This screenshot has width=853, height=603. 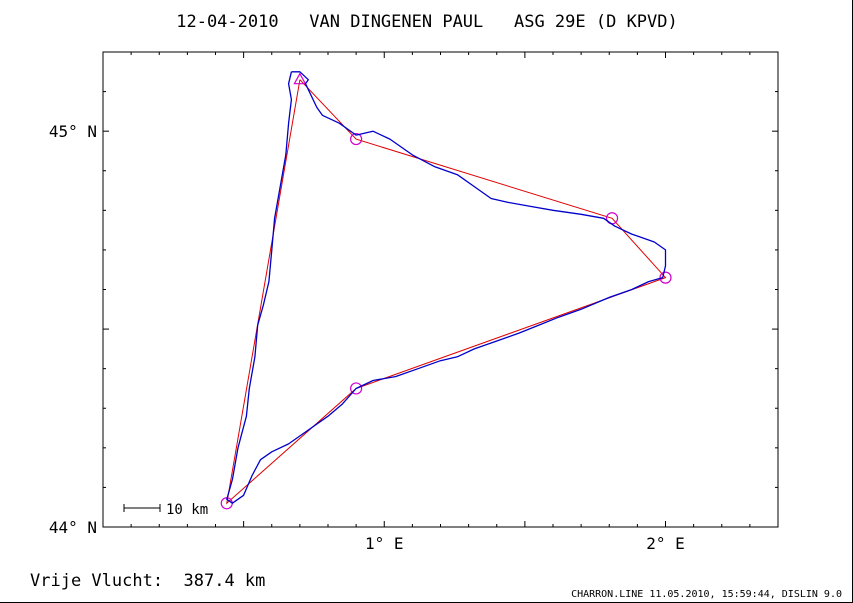 I want to click on scale-bar-label: 10 km, so click(x=187, y=510).